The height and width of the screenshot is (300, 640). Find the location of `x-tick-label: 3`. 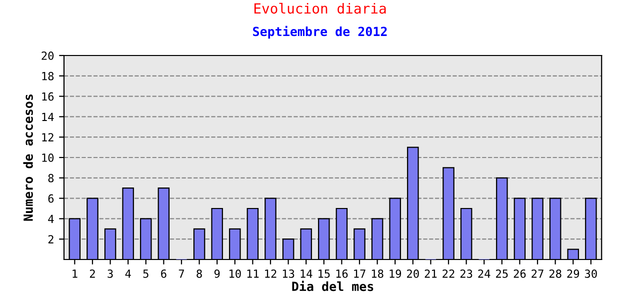

x-tick-label: 3 is located at coordinates (110, 273).